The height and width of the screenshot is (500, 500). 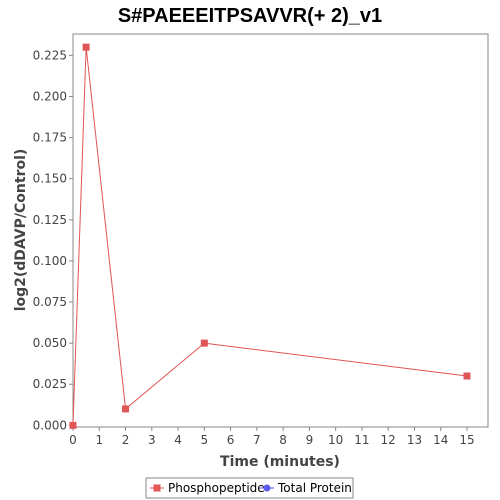 I want to click on x-tick-label: 7, so click(x=257, y=440).